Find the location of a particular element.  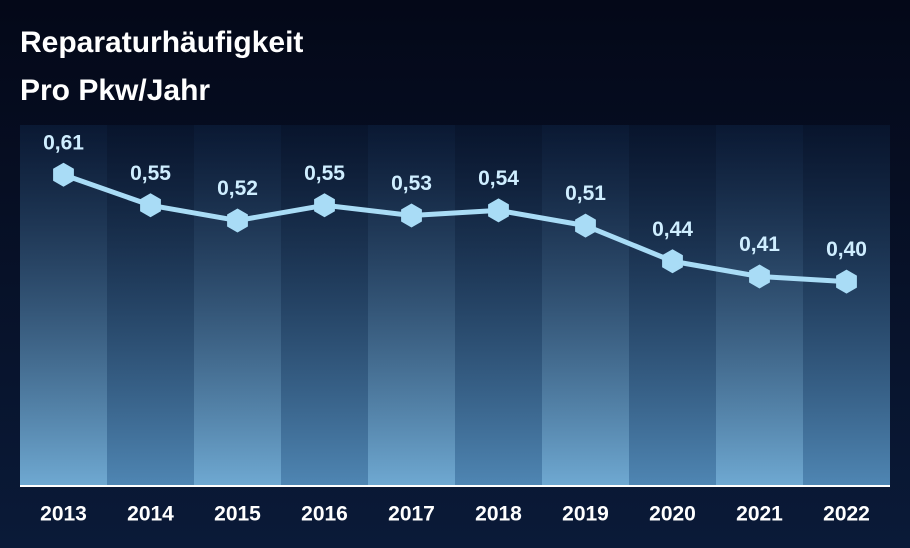

data-label: 0,52 is located at coordinates (237, 188).